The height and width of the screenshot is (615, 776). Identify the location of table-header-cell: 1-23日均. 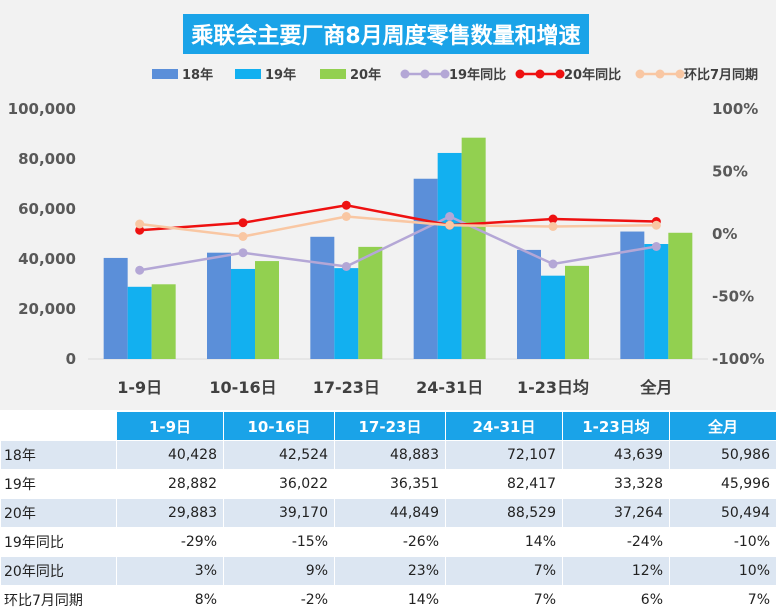
(616, 426).